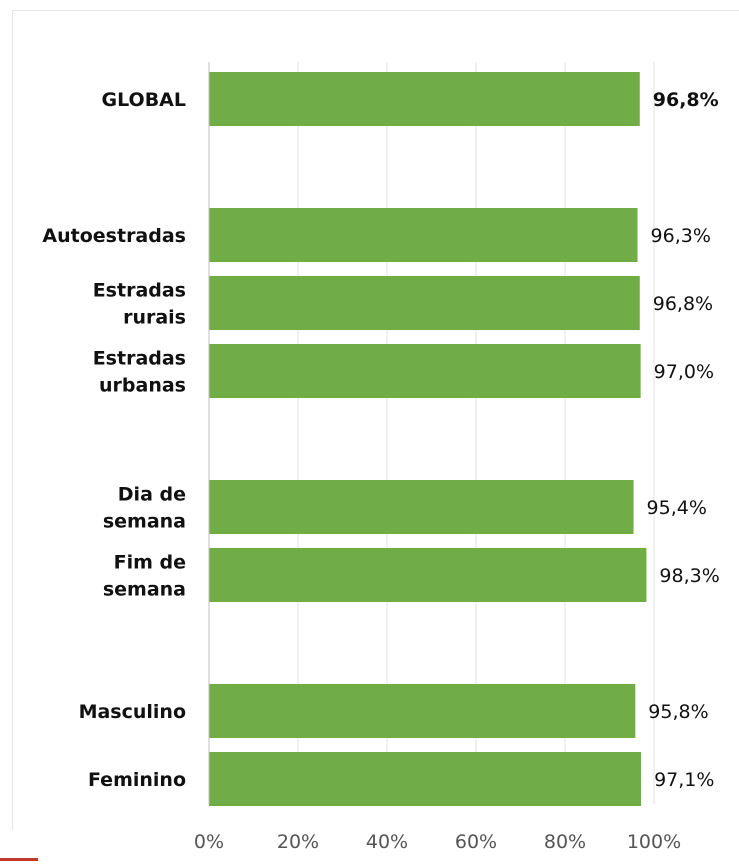  Describe the element at coordinates (565, 842) in the screenshot. I see `x-tick-label: 80%` at that location.